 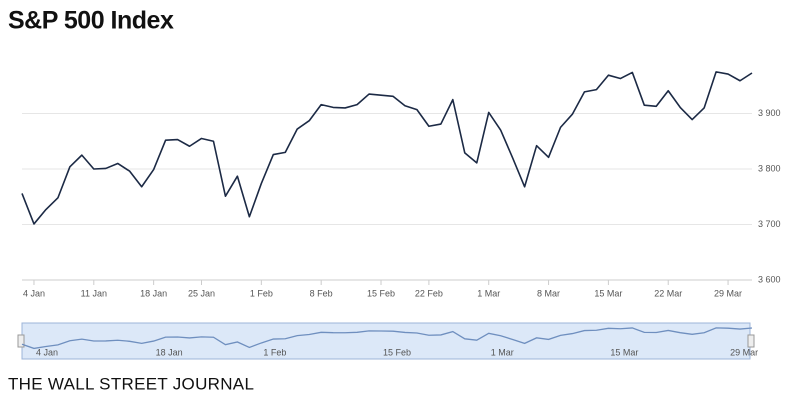 I want to click on x-tick-label: 11 Jan, so click(x=94, y=293).